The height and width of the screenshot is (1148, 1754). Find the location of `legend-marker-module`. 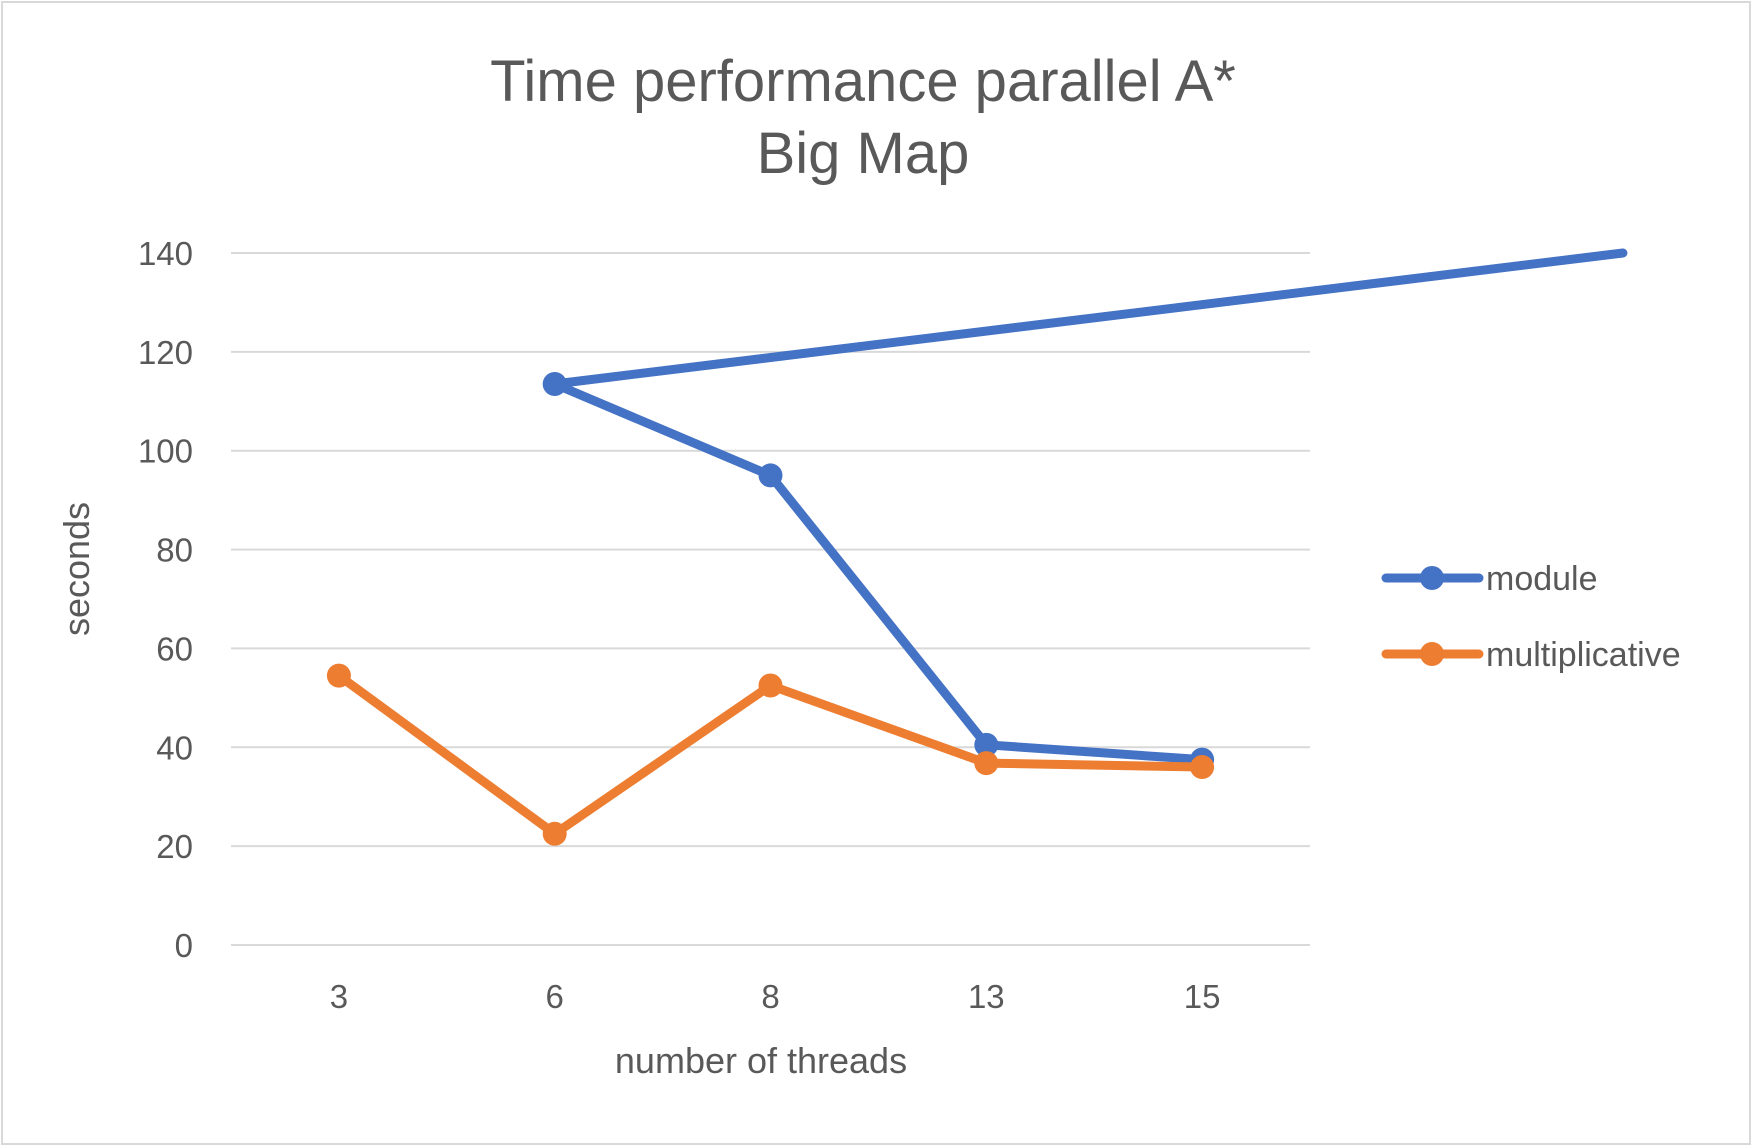

legend-marker-module is located at coordinates (1432, 578).